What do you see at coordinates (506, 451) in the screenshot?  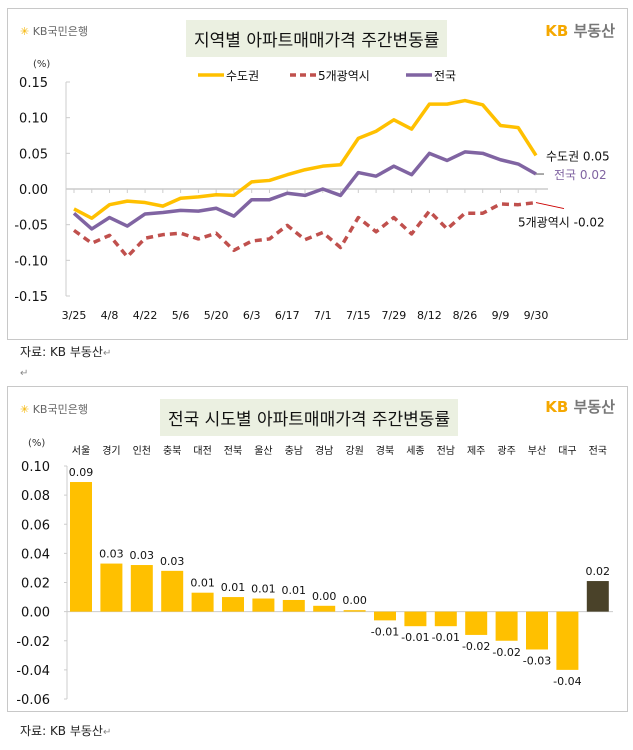 I see `category-label: 광주` at bounding box center [506, 451].